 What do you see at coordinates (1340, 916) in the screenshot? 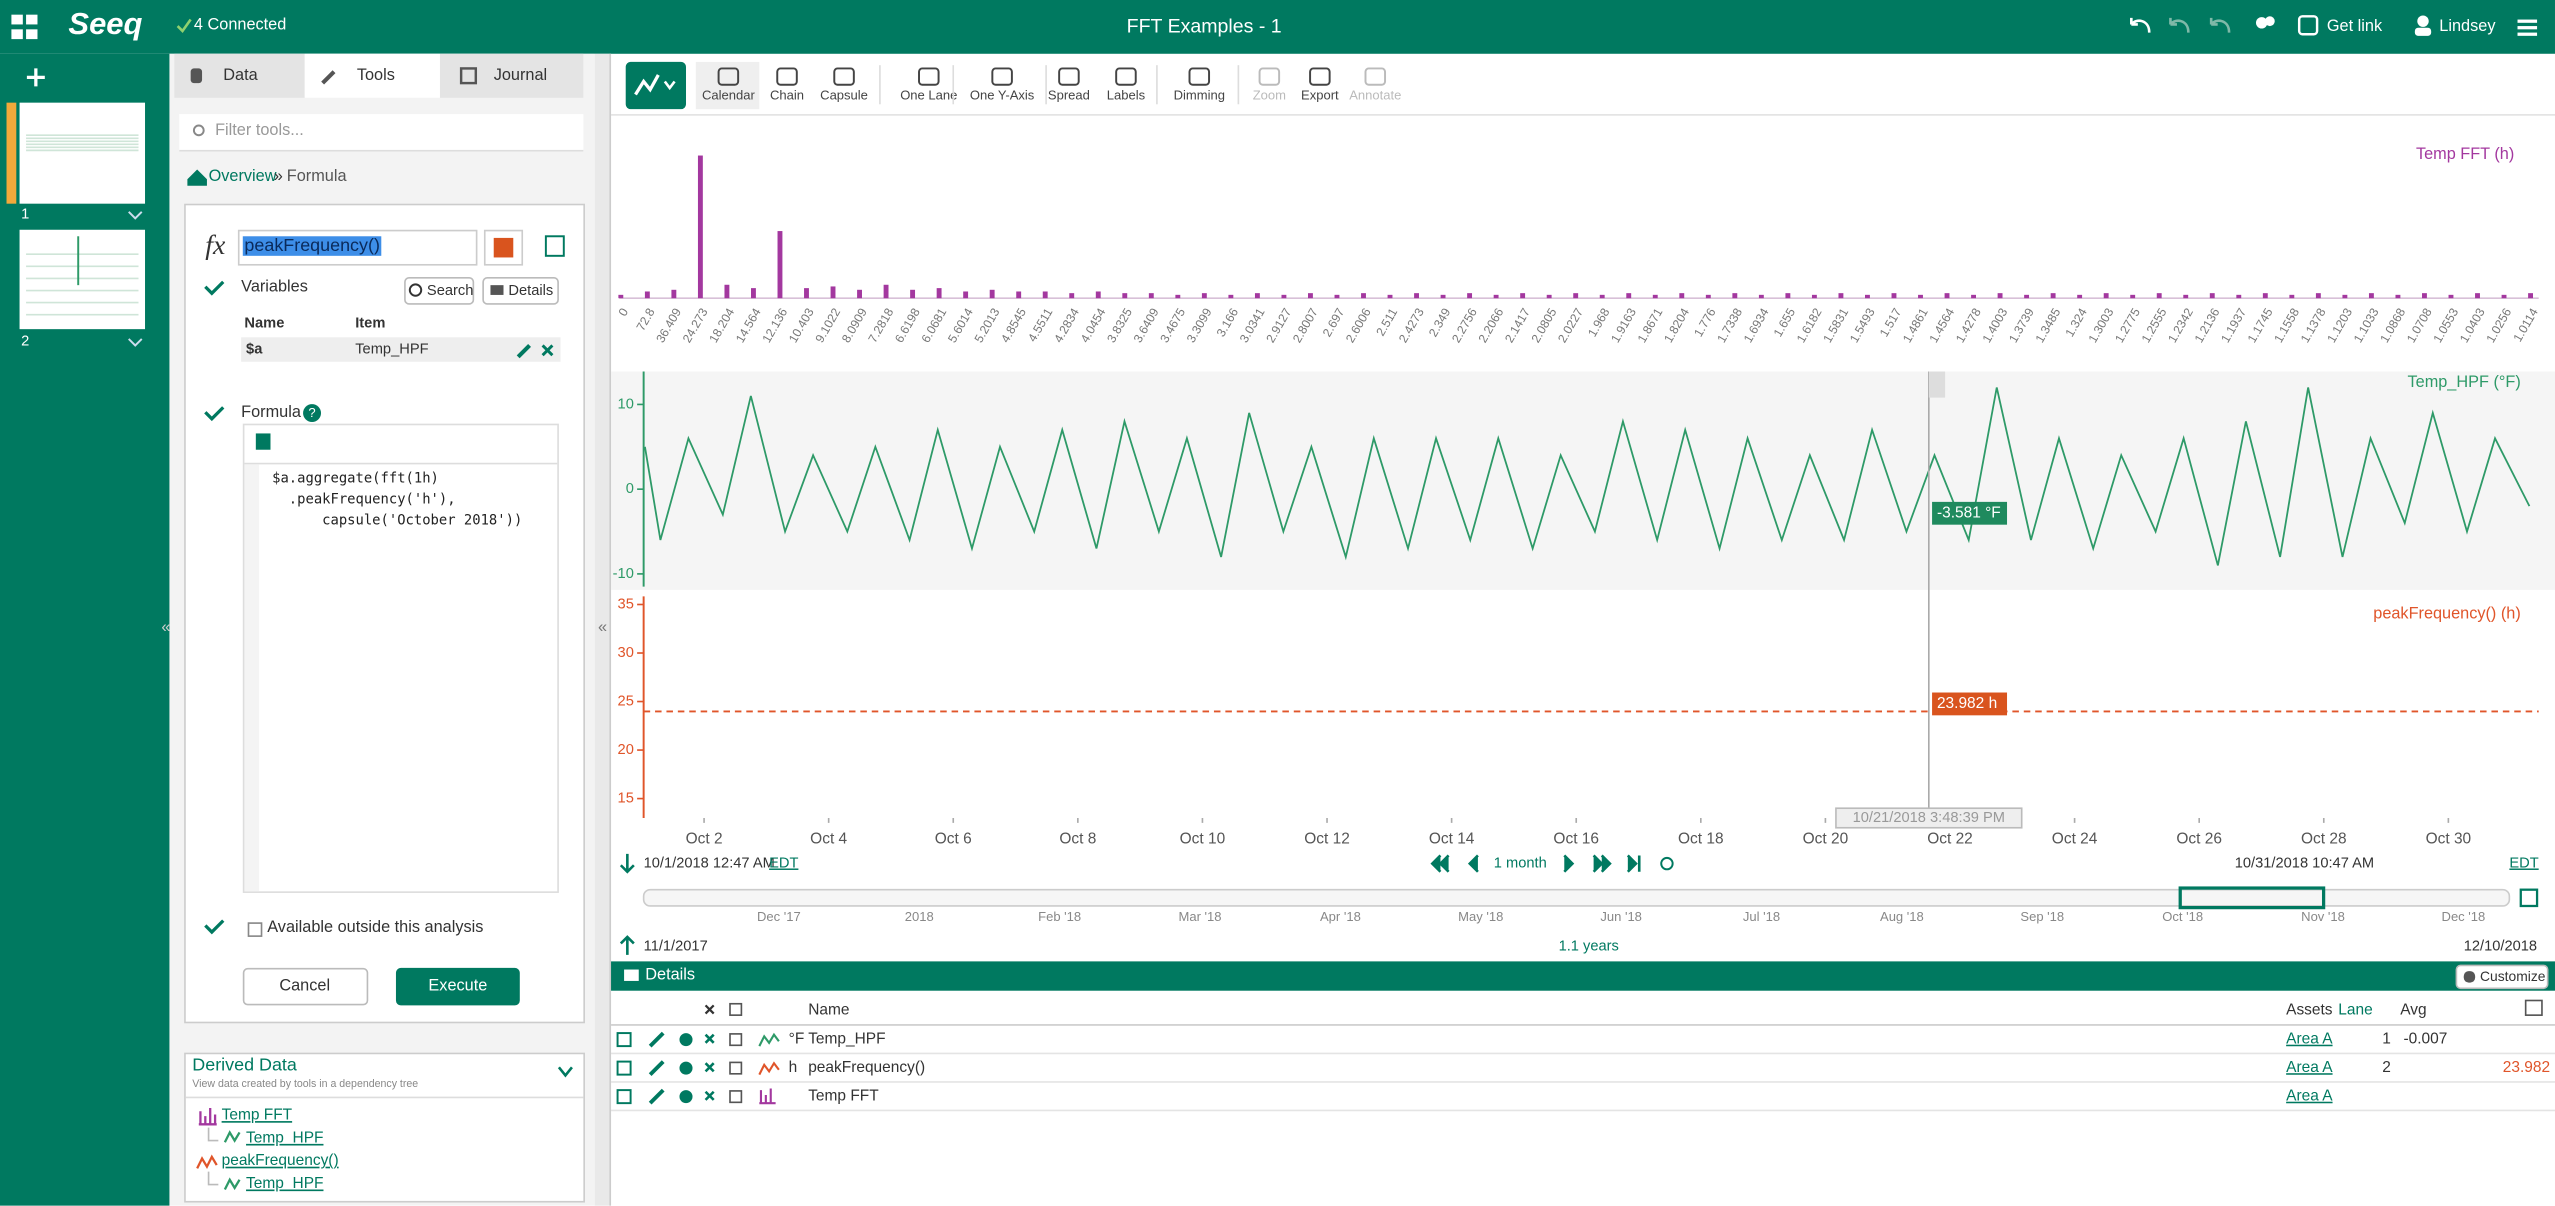
I see `overview-tick-label: Apr '18` at bounding box center [1340, 916].